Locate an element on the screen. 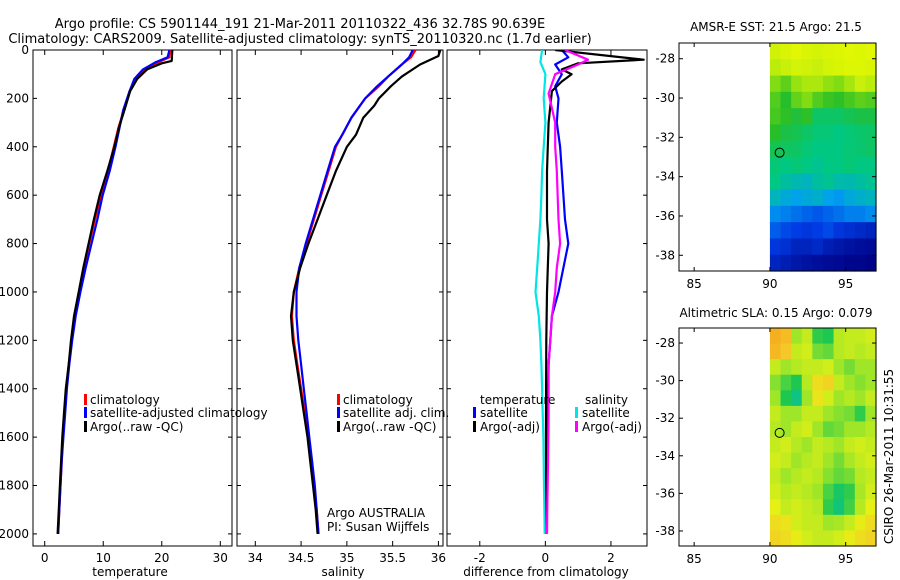 This screenshot has height=580, width=900. legend-swatch-diff-temp-satellite is located at coordinates (474, 412).